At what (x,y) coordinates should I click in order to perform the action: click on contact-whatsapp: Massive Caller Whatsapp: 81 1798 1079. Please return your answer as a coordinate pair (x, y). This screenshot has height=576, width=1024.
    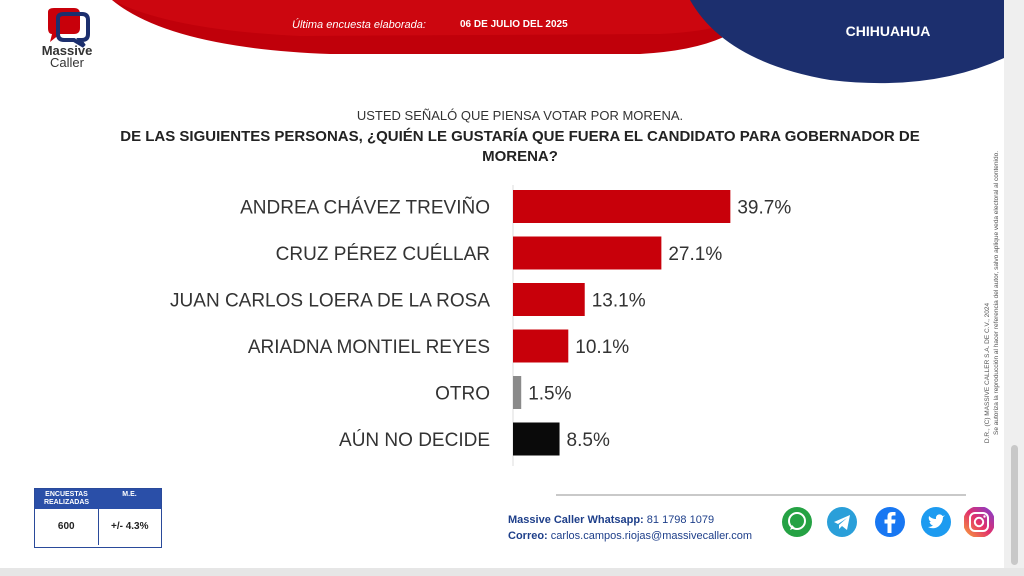
    Looking at the image, I should click on (611, 520).